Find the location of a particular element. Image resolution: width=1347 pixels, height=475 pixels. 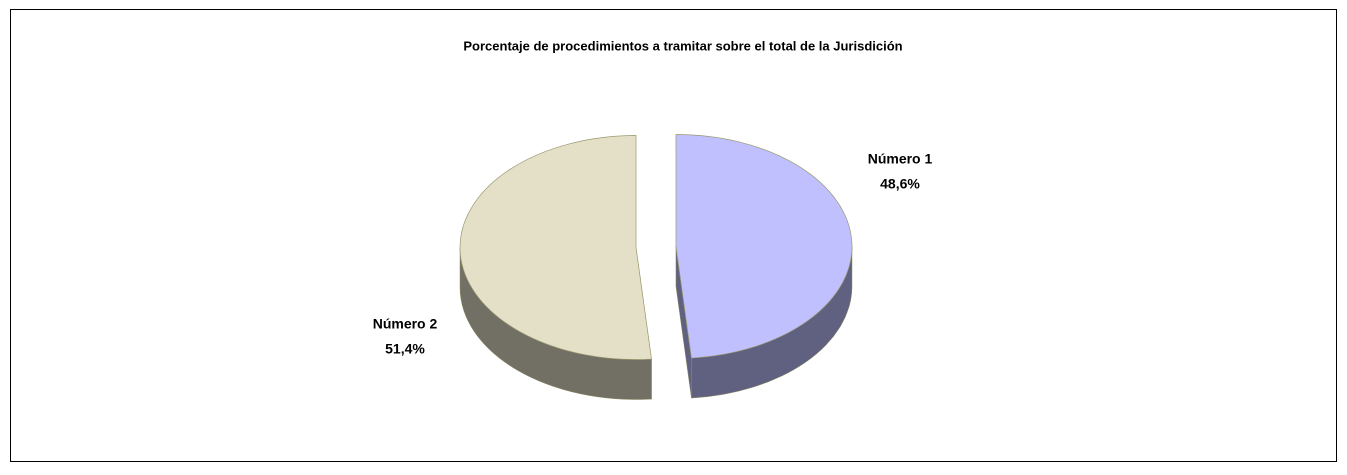

slice-label: Número 1 is located at coordinates (900, 159).